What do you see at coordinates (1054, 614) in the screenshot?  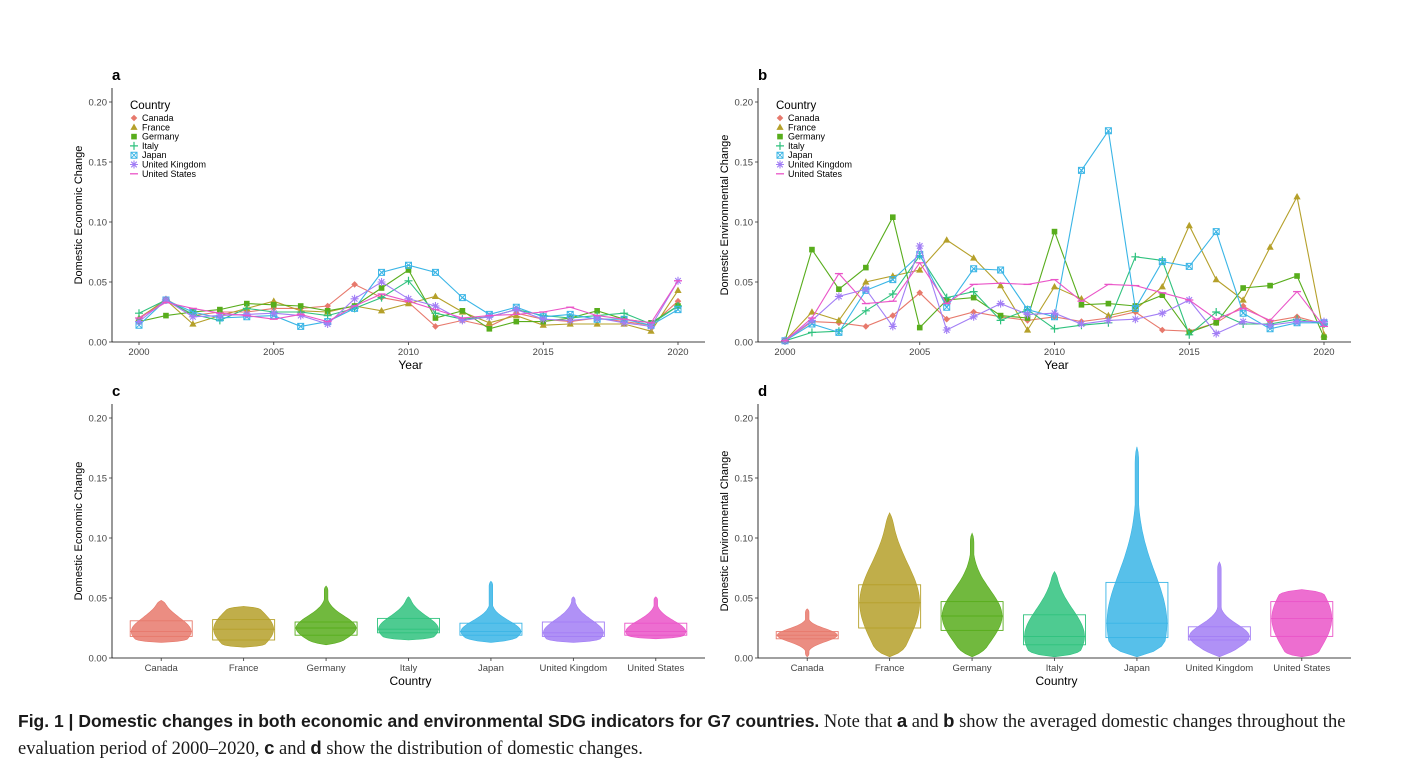 I see `violin-italy` at bounding box center [1054, 614].